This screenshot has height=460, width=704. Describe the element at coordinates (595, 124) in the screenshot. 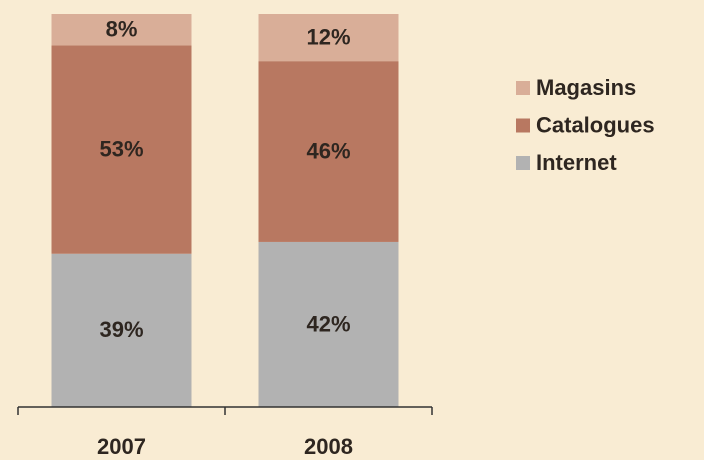

I see `legend-label: Catalogues` at that location.